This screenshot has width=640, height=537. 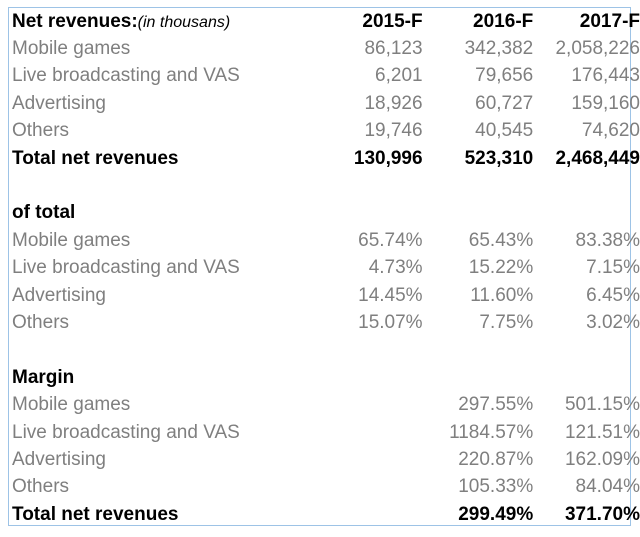 I want to click on table-row: Advertising 14.45% 11.60% 6.45%, so click(x=326, y=295).